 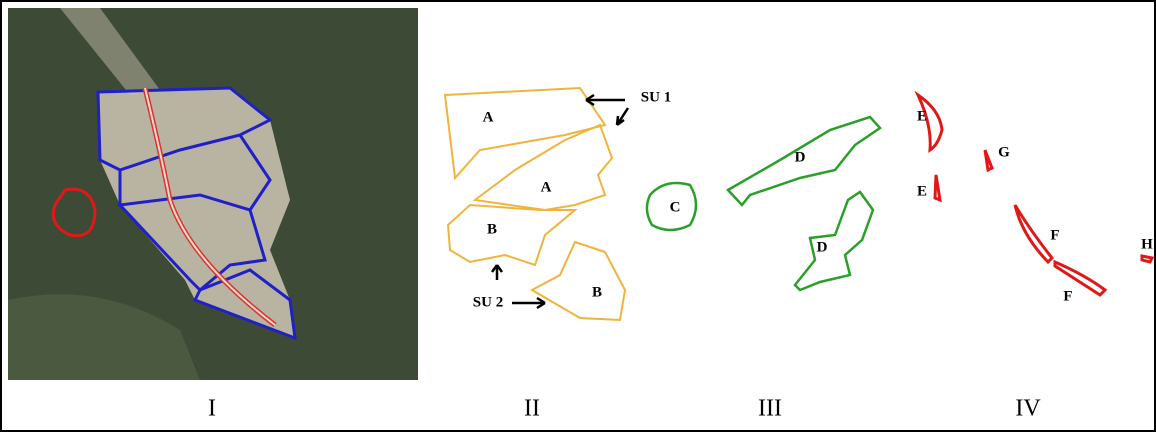 I want to click on annotation: SU 2, so click(x=488, y=302).